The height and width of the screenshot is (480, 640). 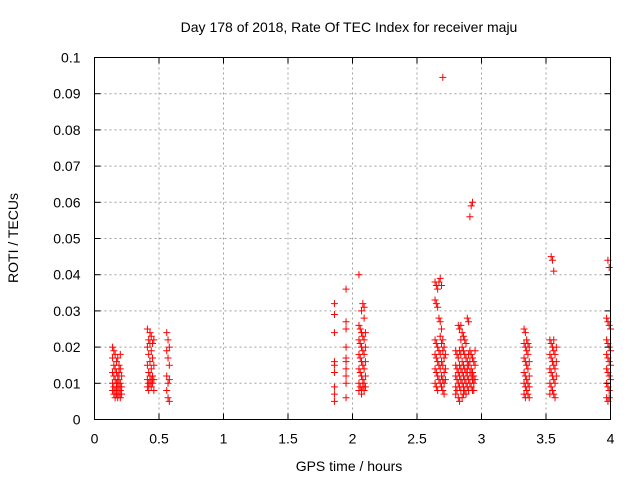 I want to click on y-tick-label: 0, so click(x=77, y=420).